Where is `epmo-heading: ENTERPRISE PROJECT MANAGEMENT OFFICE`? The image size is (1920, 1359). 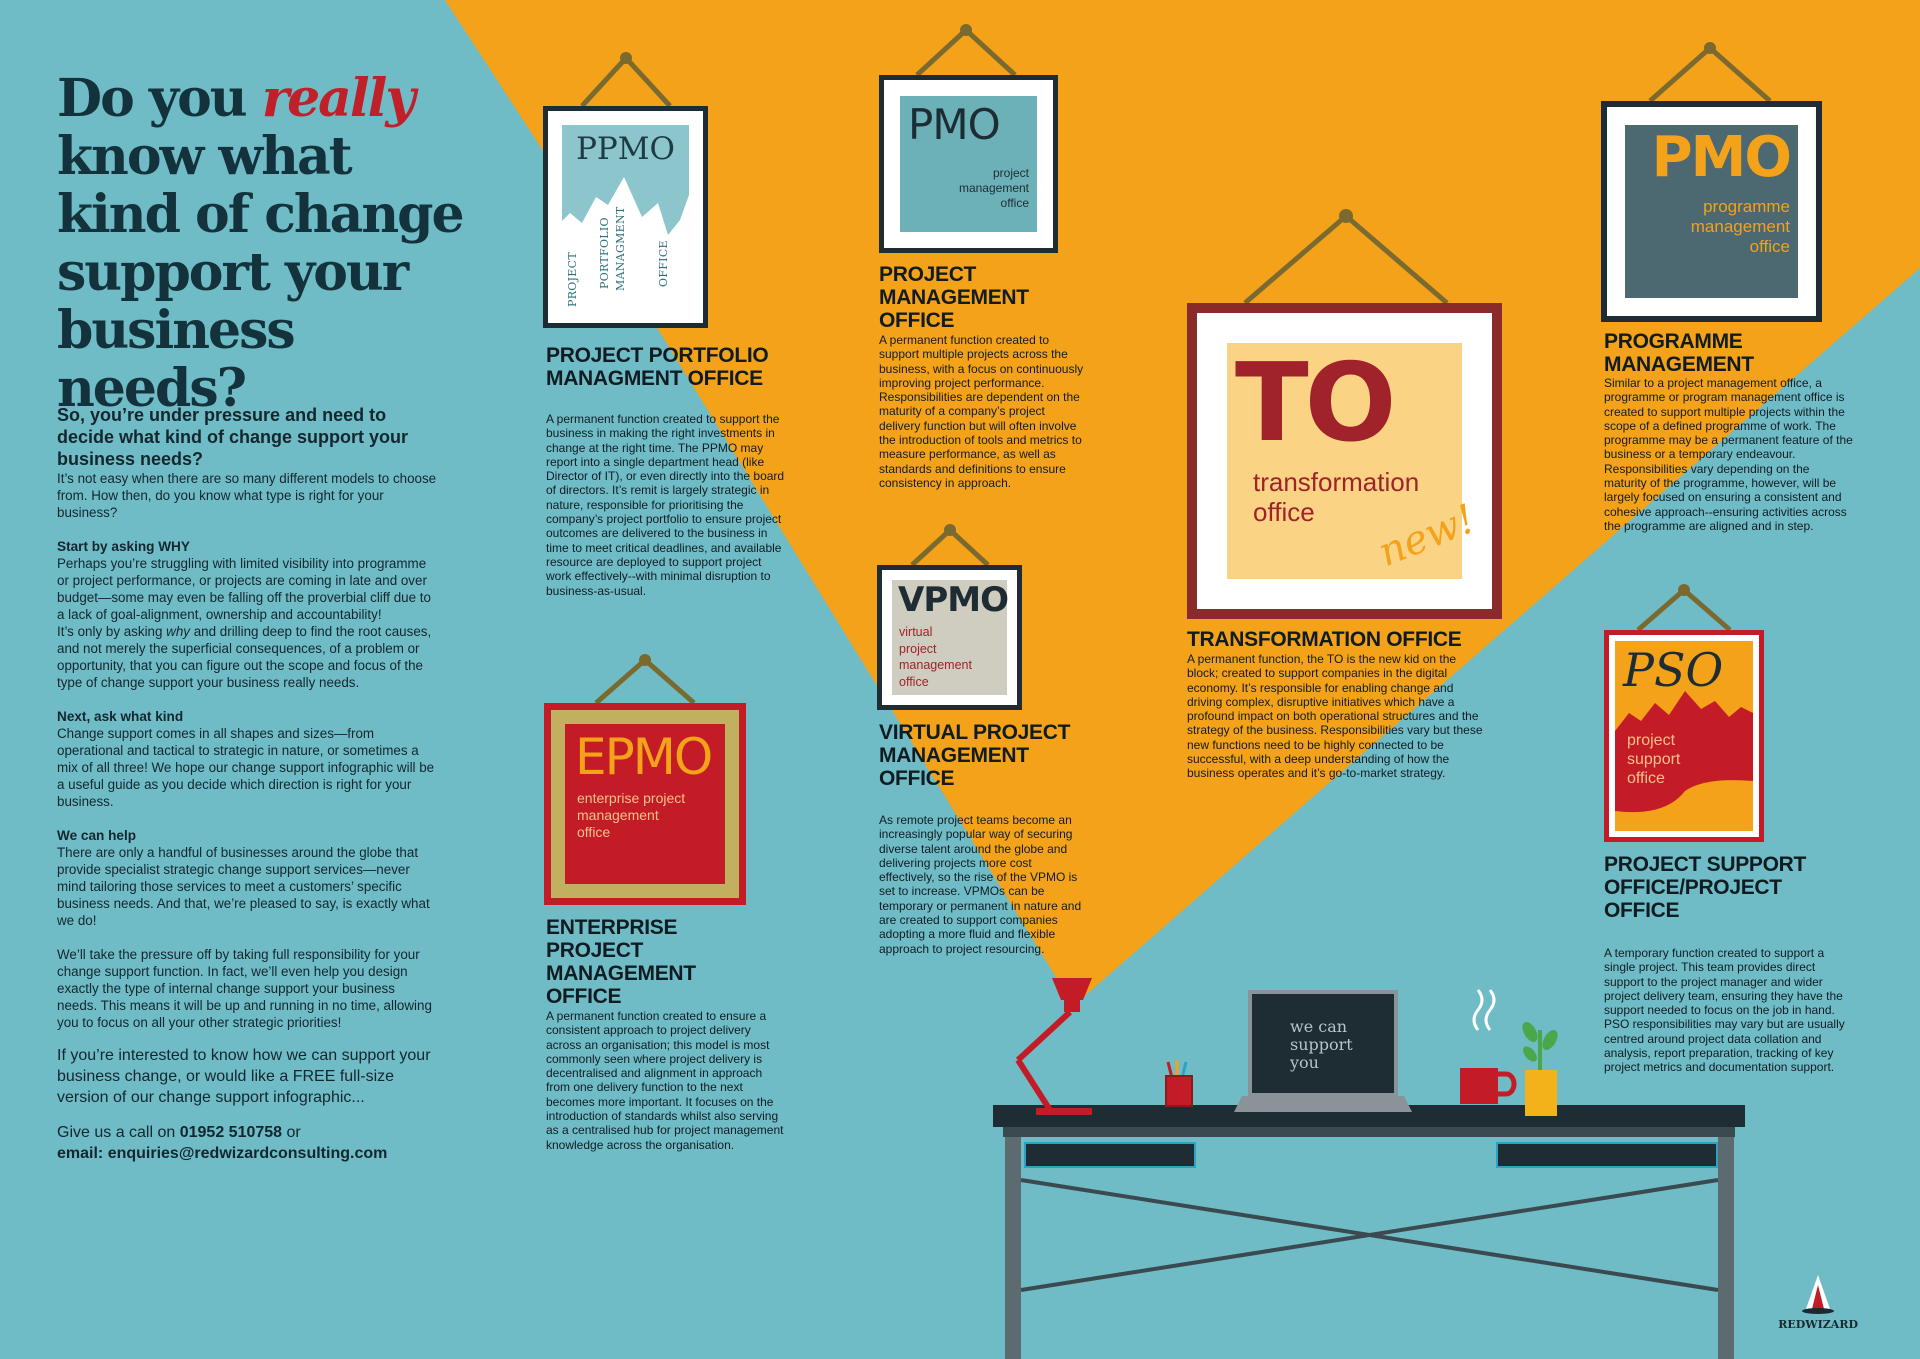 epmo-heading: ENTERPRISE PROJECT MANAGEMENT OFFICE is located at coordinates (621, 962).